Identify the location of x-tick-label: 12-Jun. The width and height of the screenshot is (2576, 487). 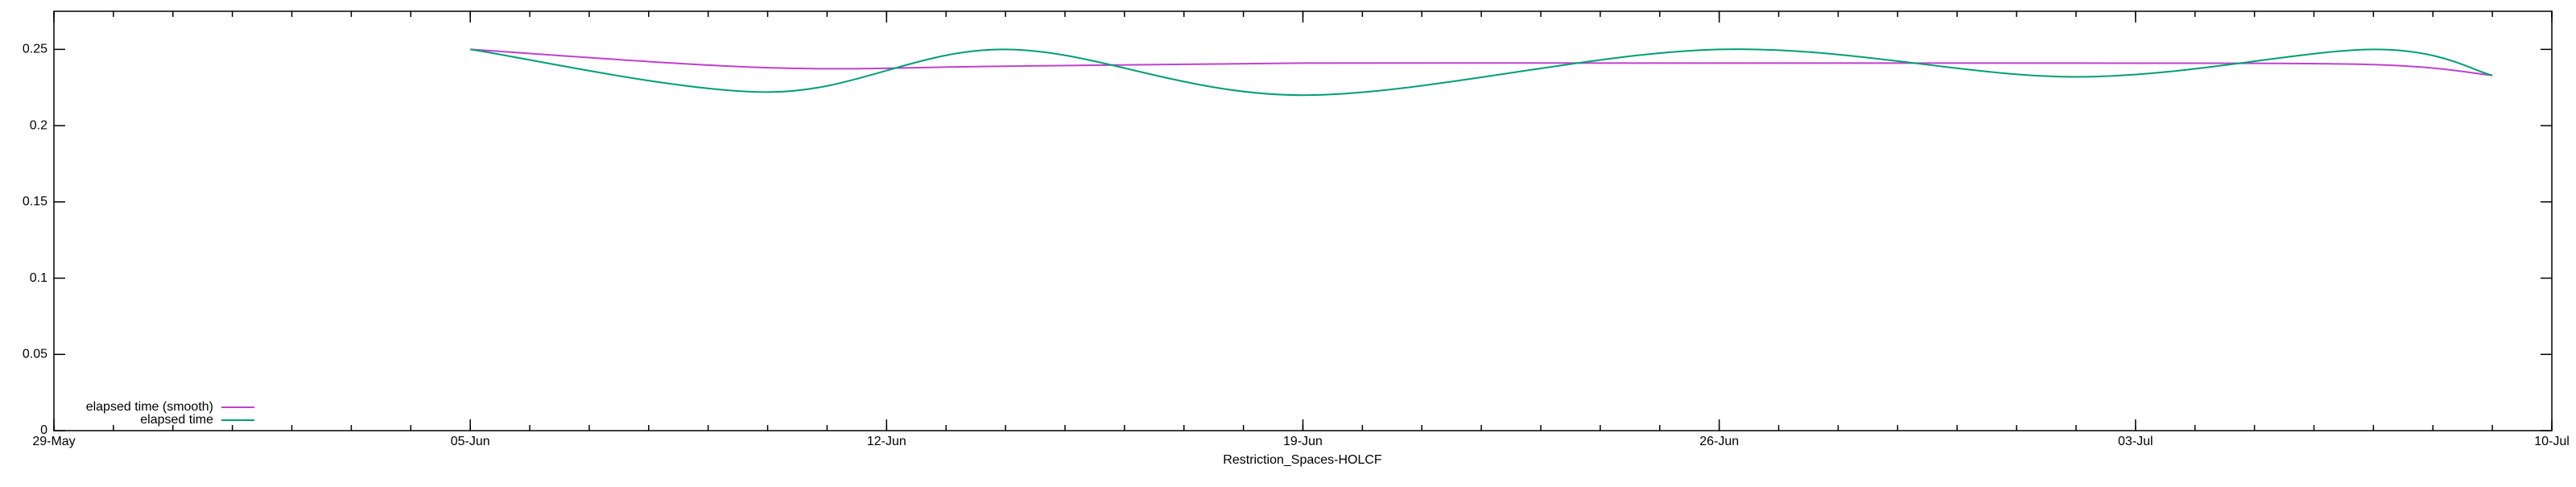
(886, 441).